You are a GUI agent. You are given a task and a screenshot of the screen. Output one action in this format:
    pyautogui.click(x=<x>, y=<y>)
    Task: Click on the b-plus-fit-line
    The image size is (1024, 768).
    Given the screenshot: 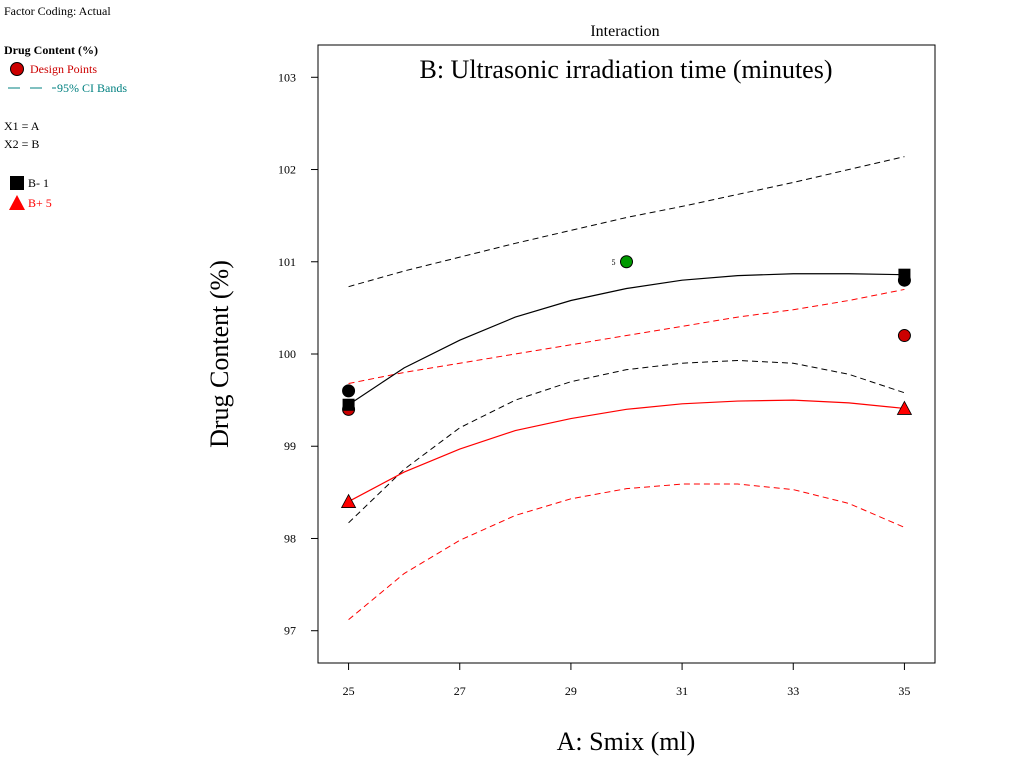 What is the action you would take?
    pyautogui.click(x=626, y=451)
    